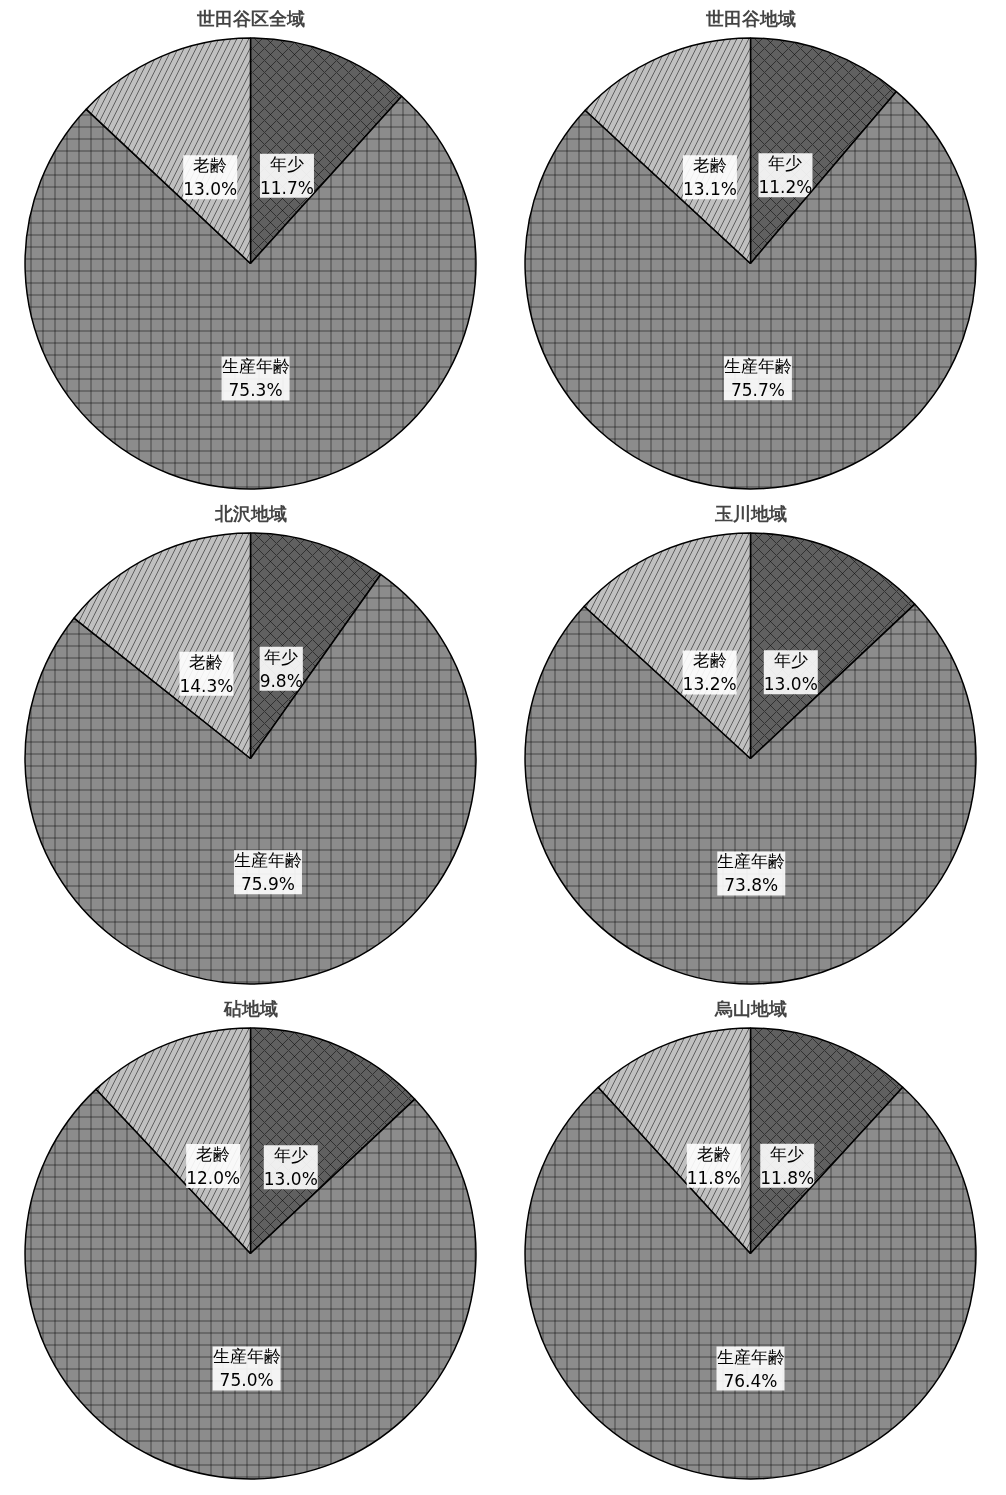  Describe the element at coordinates (750, 1380) in the screenshot. I see `data-label: 76.4%` at that location.